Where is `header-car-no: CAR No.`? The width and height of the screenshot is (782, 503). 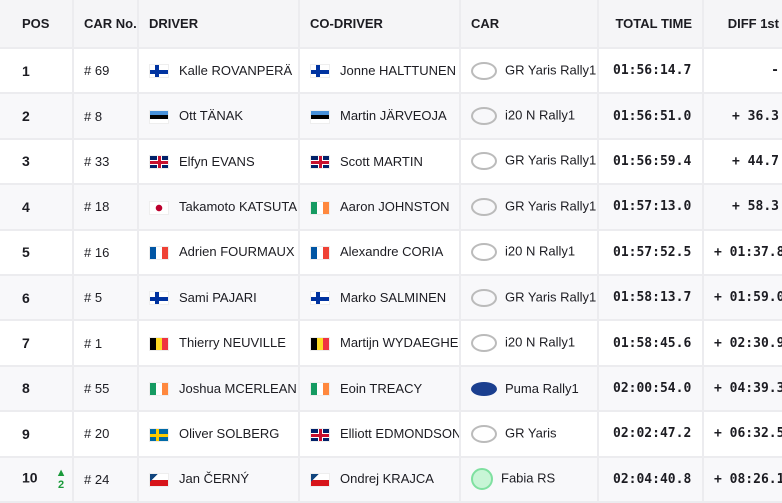 header-car-no: CAR No. is located at coordinates (106, 24).